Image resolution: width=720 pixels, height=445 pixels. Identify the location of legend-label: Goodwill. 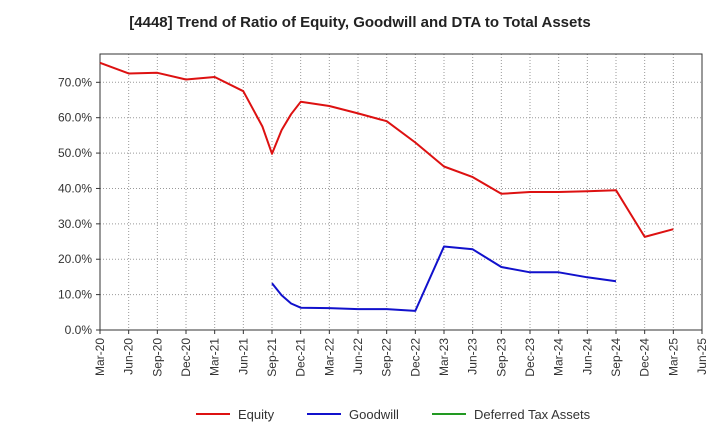
(374, 414).